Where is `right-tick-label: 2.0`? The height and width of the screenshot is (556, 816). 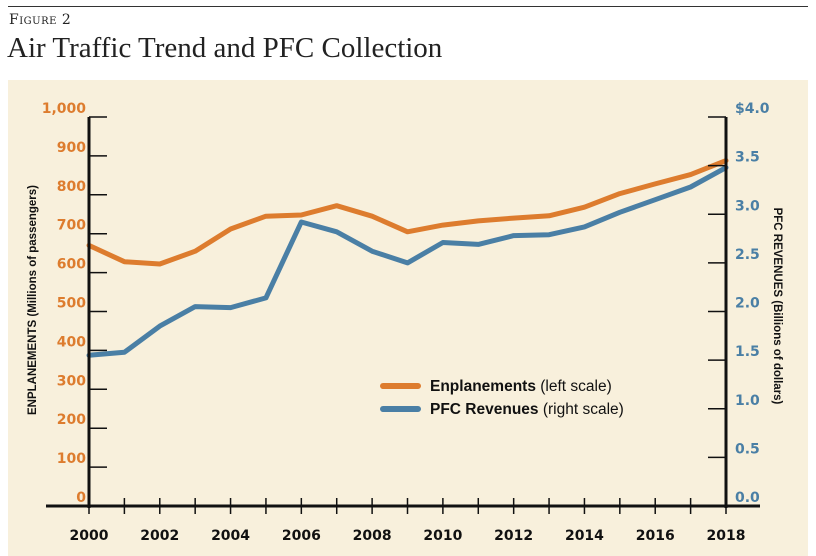
right-tick-label: 2.0 is located at coordinates (747, 304).